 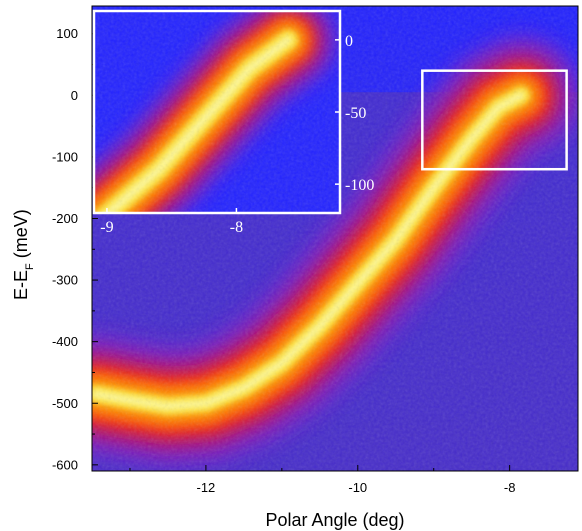 What do you see at coordinates (65, 341) in the screenshot?
I see `y-tick-label: -400` at bounding box center [65, 341].